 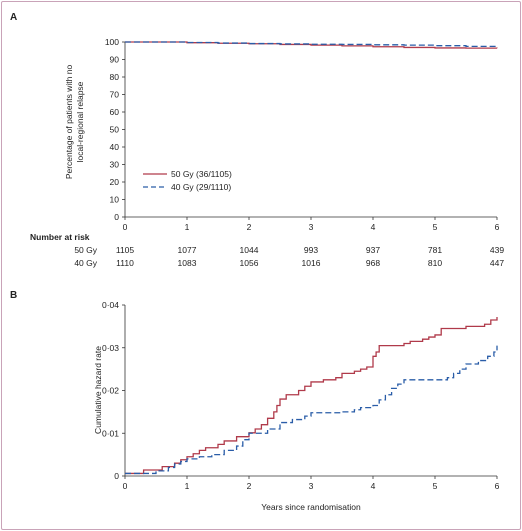 I want to click on panel-b-x-ticks: 0 1 2 3 4 5 6, so click(x=311, y=483).